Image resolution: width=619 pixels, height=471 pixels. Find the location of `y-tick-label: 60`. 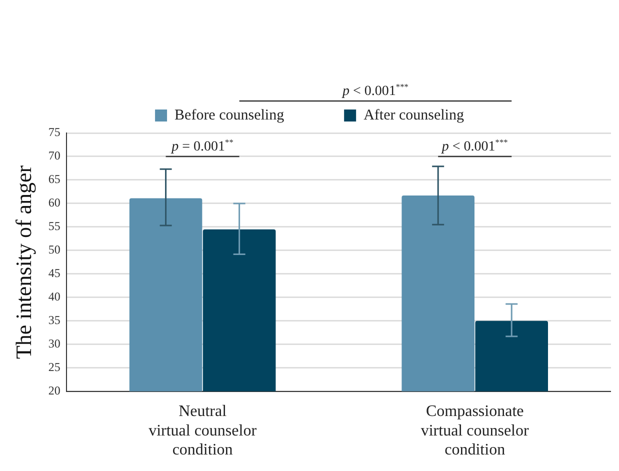

y-tick-label: 60 is located at coordinates (54, 203).